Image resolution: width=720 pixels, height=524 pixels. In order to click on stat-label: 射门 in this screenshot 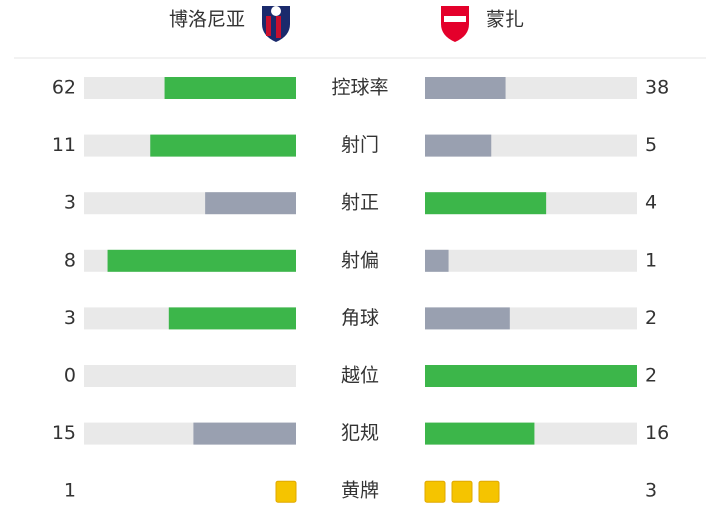, I will do `click(360, 145)`.